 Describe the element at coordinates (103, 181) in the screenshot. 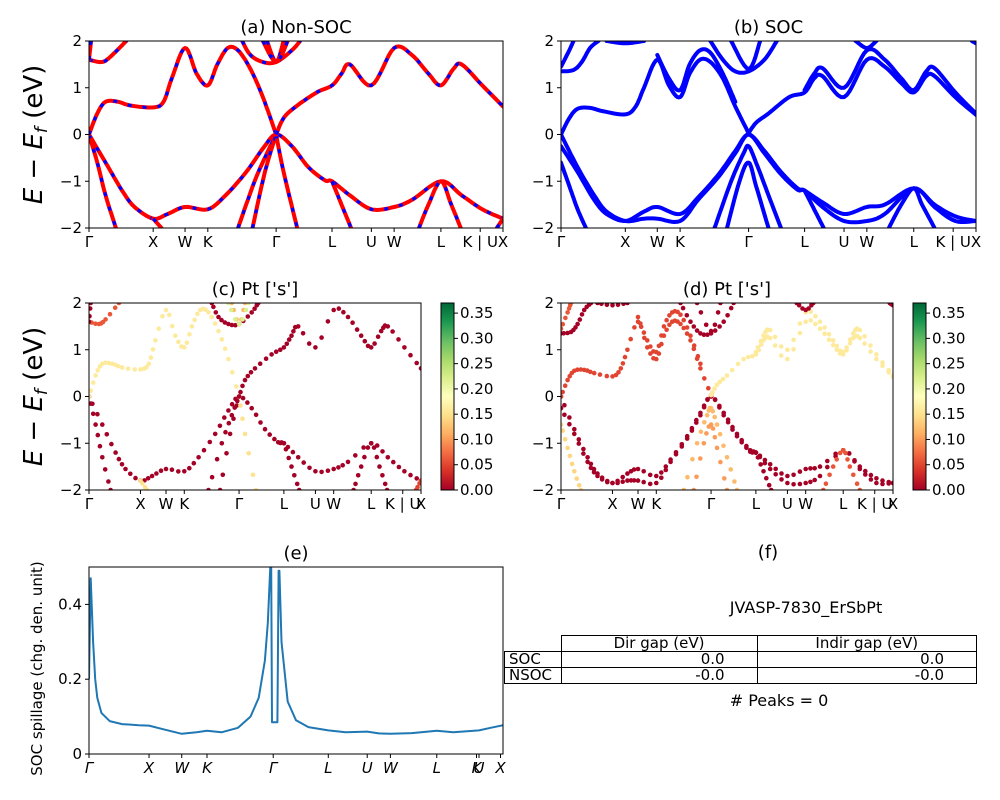

I see `band-line-soc-overlay` at that location.